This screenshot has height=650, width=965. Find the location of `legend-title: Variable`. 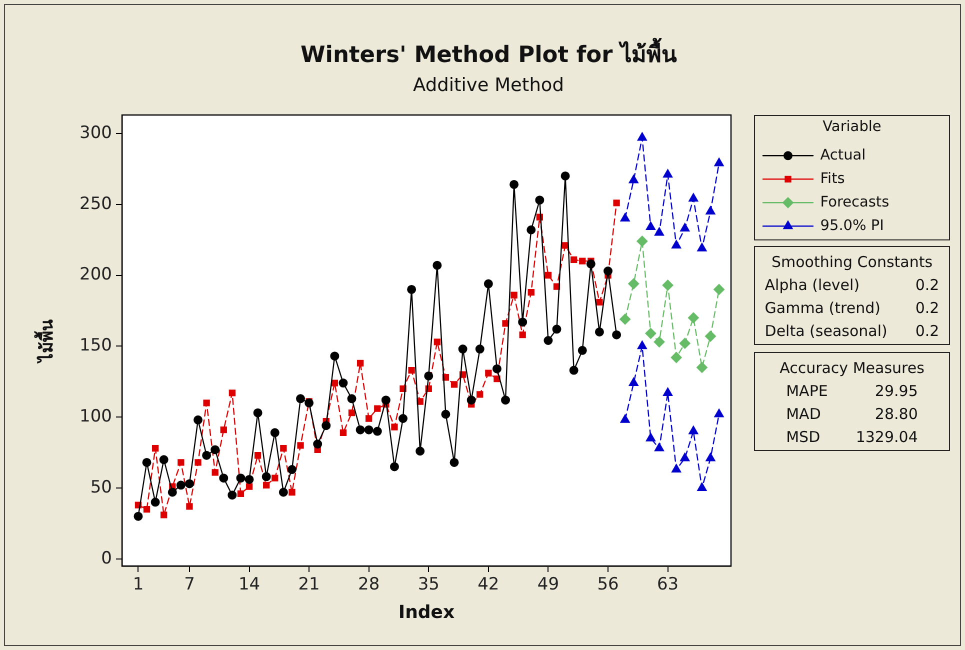

legend-title: Variable is located at coordinates (852, 127).